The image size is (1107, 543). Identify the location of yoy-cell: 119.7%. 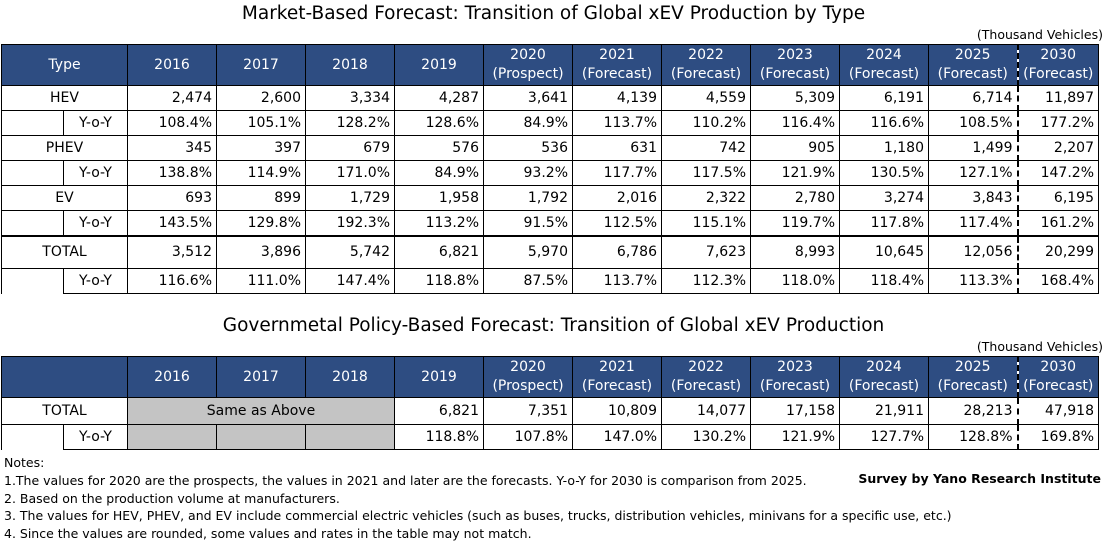
(795, 223).